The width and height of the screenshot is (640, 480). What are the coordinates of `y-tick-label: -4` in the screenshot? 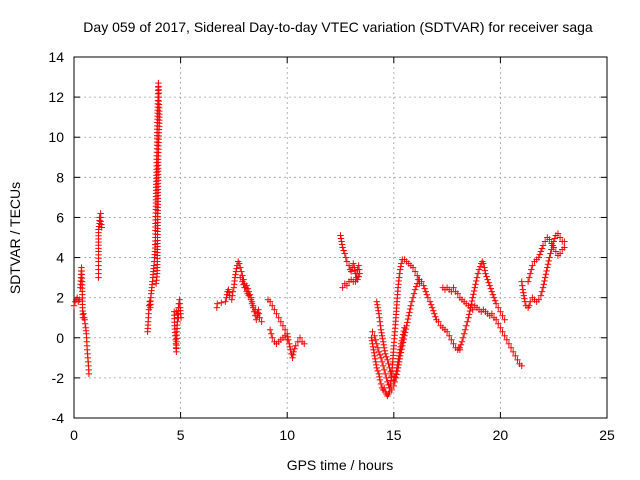 It's located at (58, 418).